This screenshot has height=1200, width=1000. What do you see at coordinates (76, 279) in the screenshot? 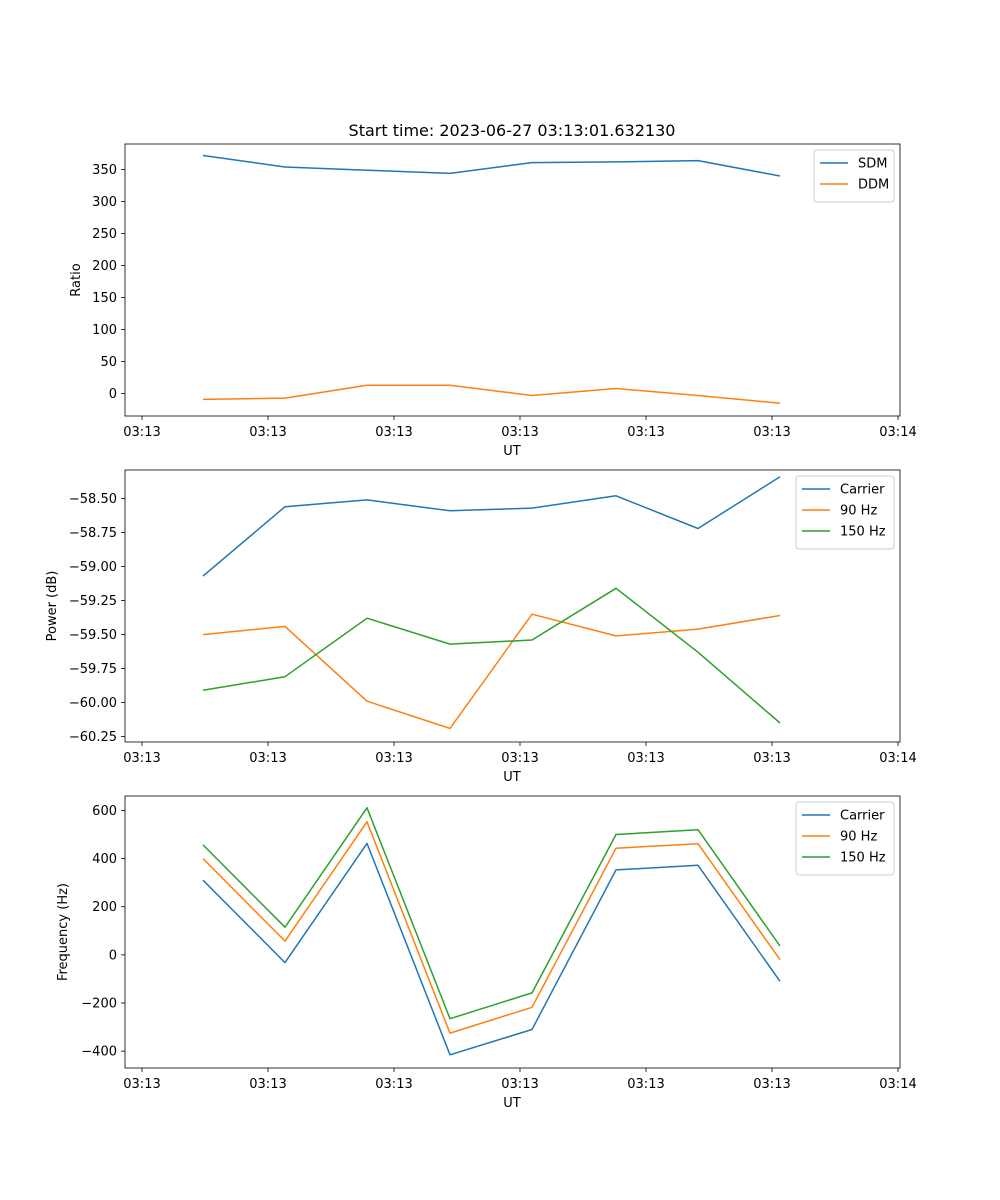
I see `y-axis-label: Ratio` at bounding box center [76, 279].